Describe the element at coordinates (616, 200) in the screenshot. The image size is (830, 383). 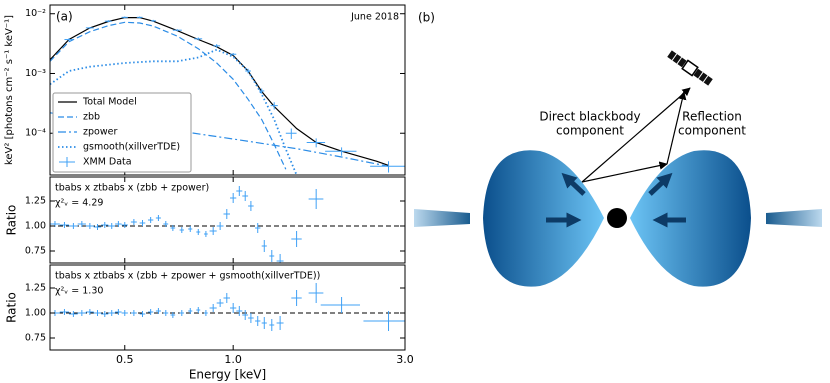
I see `flow-arrows` at that location.